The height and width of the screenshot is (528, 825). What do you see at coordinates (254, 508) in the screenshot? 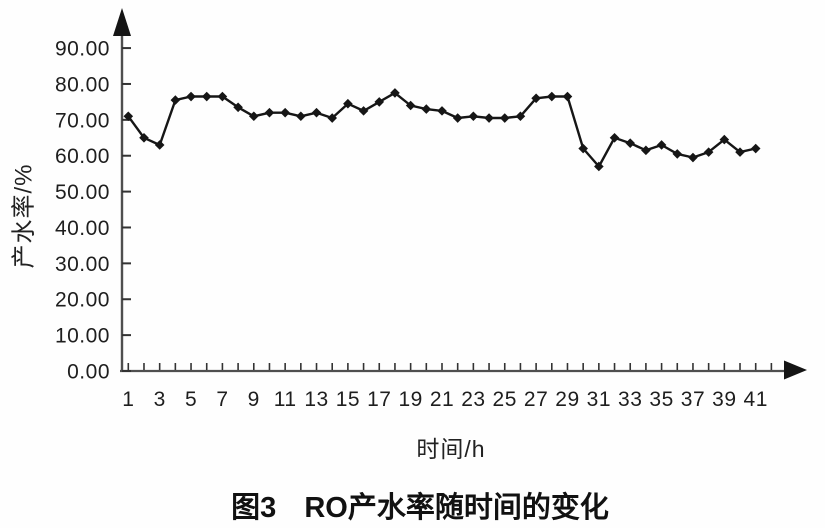
I see `figure-caption-label: 图3` at bounding box center [254, 508].